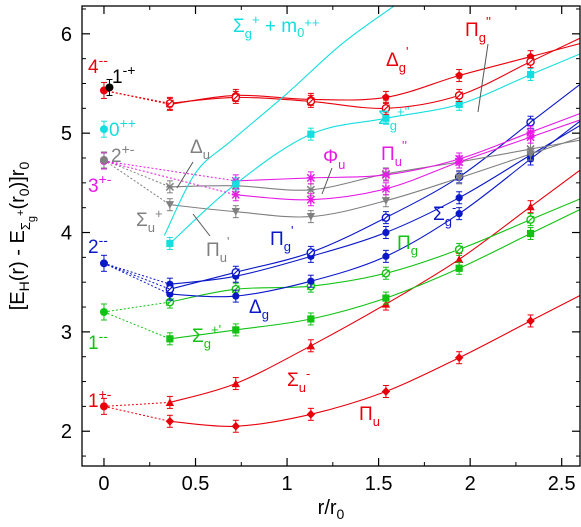  I want to click on curve-u, so click(374, 165).